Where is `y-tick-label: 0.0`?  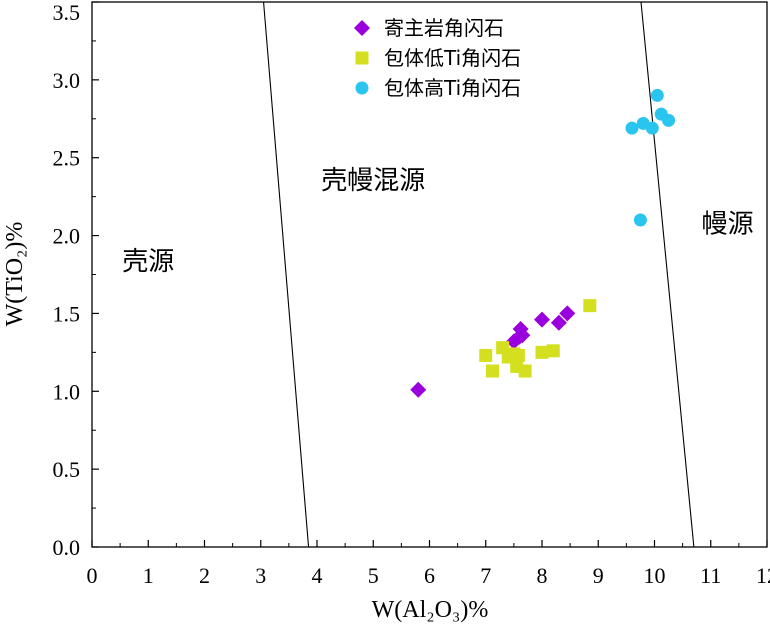 y-tick-label: 0.0 is located at coordinates (67, 547).